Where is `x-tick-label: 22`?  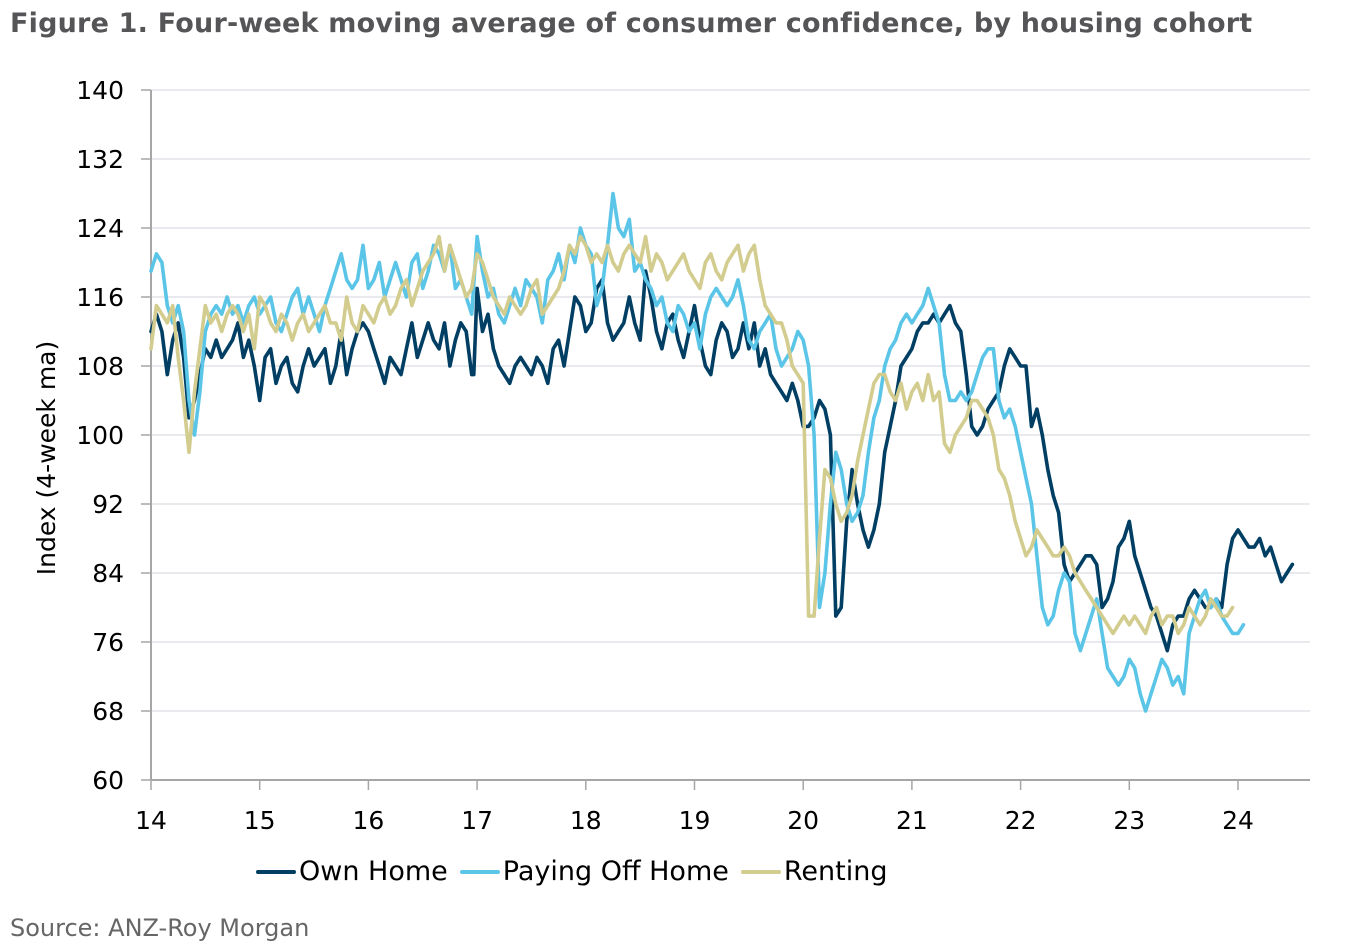
x-tick-label: 22 is located at coordinates (1021, 820).